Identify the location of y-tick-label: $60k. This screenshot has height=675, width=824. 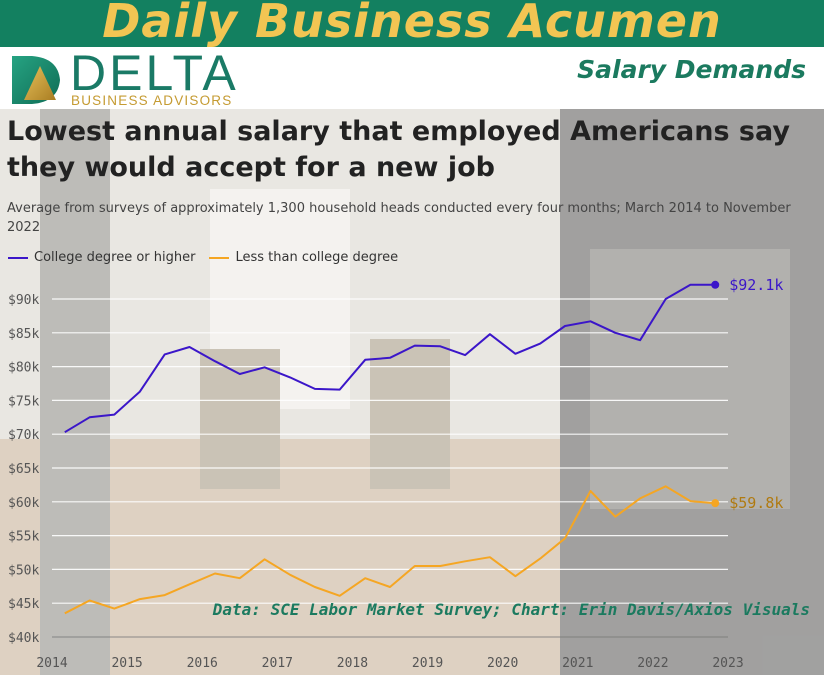
(23, 503).